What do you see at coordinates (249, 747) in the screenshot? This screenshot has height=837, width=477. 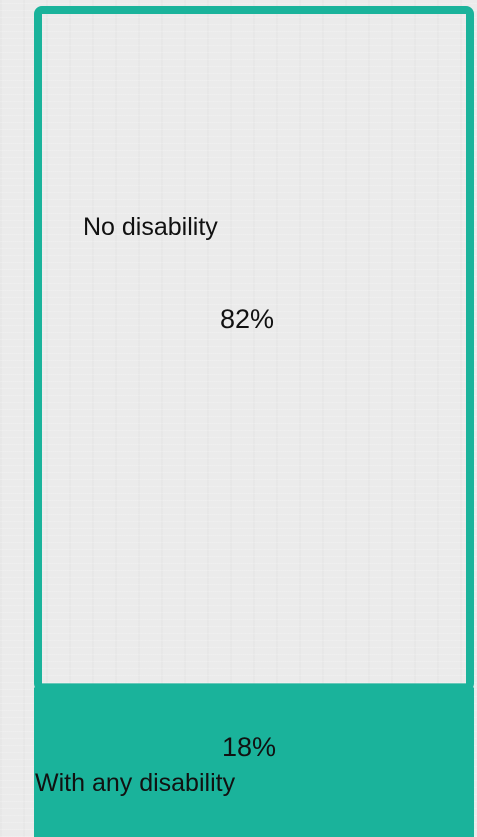 I see `value-label-with-any-disability: 18%` at bounding box center [249, 747].